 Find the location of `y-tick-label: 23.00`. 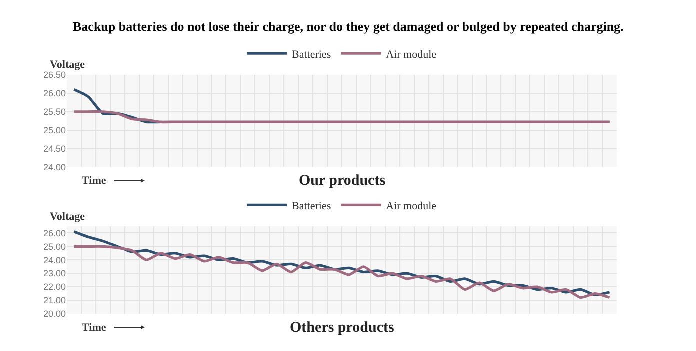

y-tick-label: 23.00 is located at coordinates (54, 273).